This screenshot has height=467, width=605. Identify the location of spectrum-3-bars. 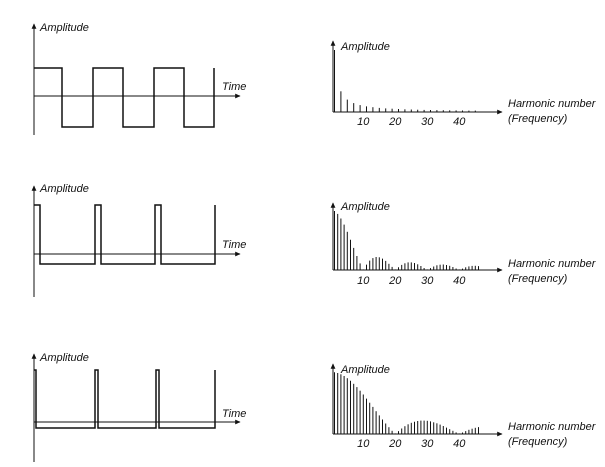
(406, 403).